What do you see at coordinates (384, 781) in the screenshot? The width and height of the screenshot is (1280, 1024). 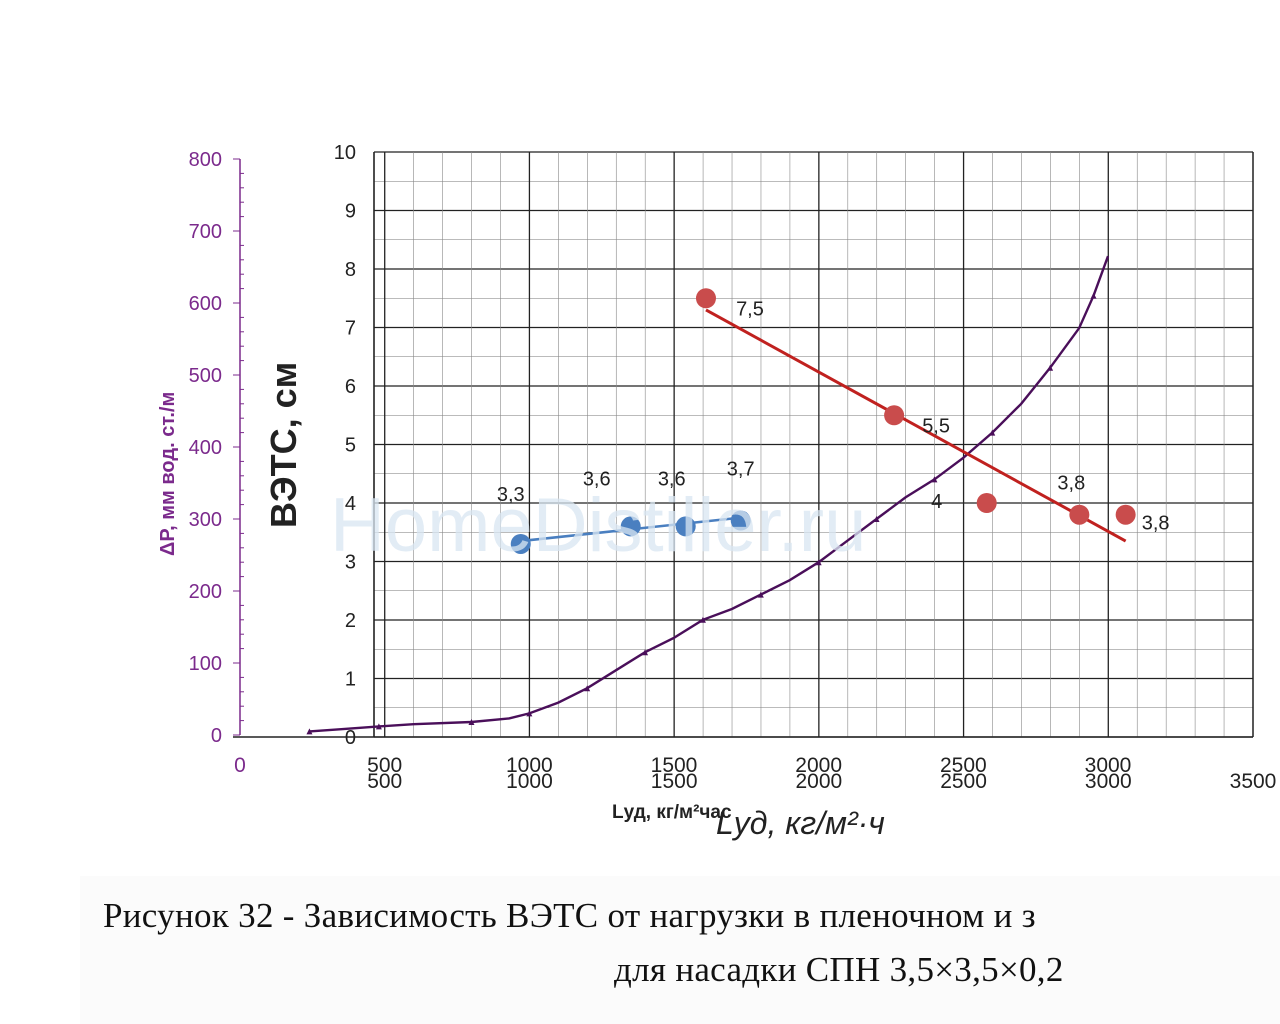 I see `vets-x-tick-label: 500` at bounding box center [384, 781].